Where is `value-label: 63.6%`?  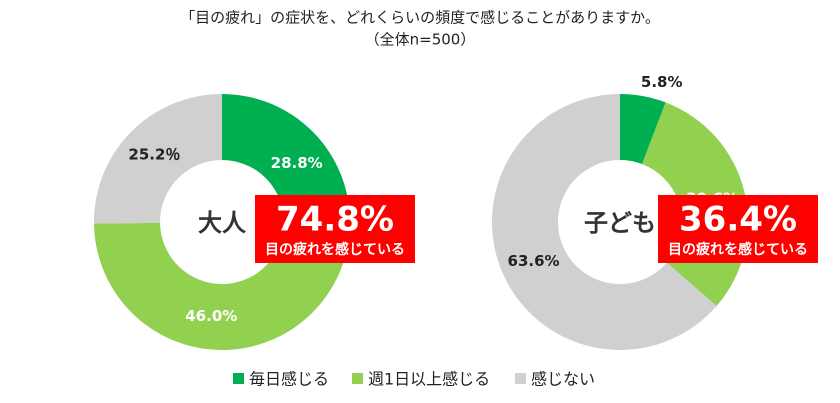
value-label: 63.6% is located at coordinates (534, 261).